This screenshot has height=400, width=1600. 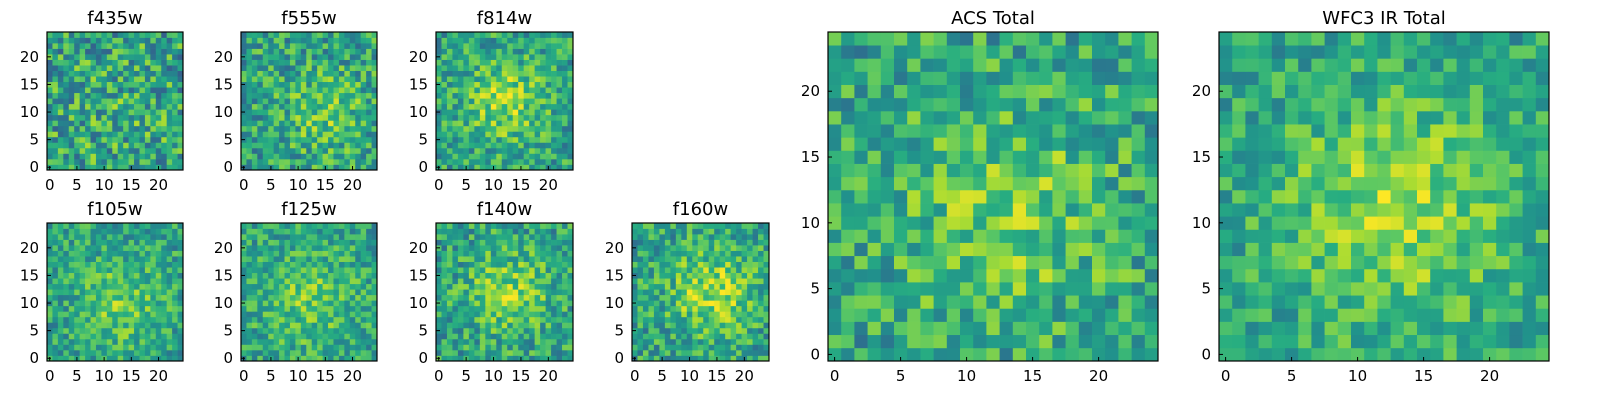 What do you see at coordinates (223, 112) in the screenshot?
I see `y-tick-label: 10` at bounding box center [223, 112].